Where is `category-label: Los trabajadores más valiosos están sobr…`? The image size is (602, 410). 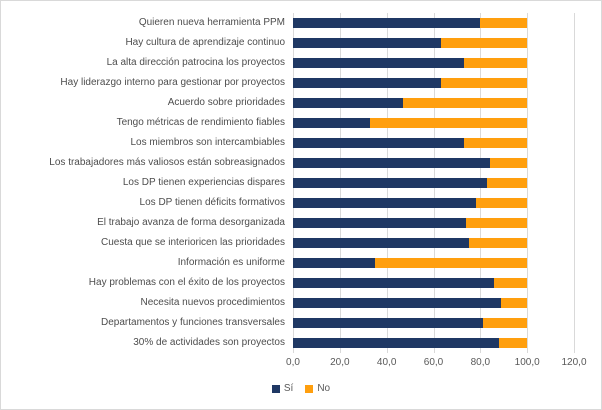 category-label: Los trabajadores más valiosos están sobr… is located at coordinates (167, 162).